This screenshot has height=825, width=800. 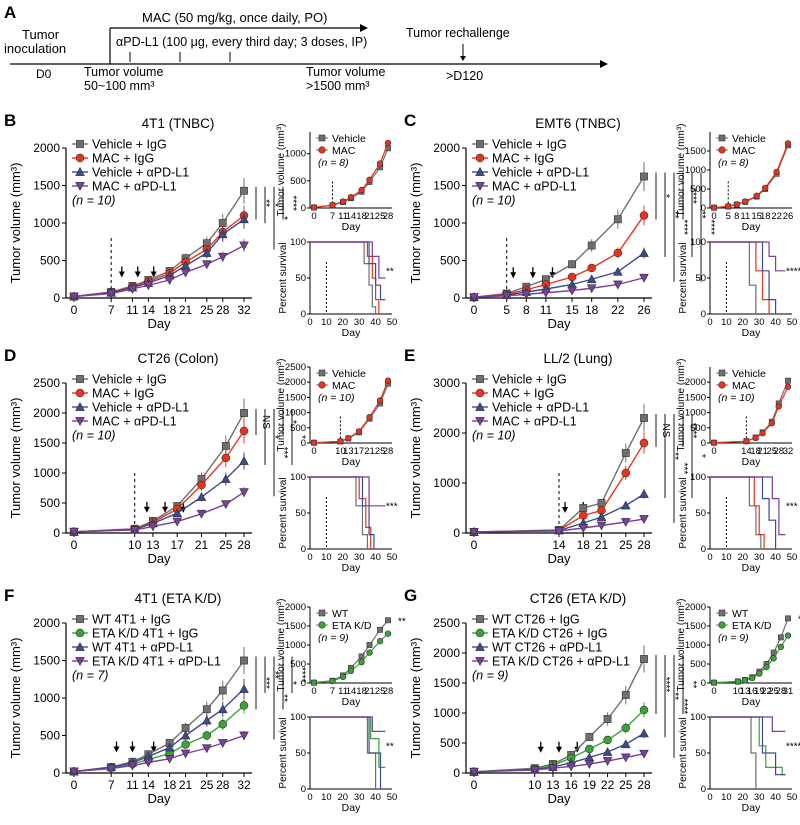 What do you see at coordinates (140, 408) in the screenshot?
I see `legend-label: Vehicle + αPD-L1` at bounding box center [140, 408].